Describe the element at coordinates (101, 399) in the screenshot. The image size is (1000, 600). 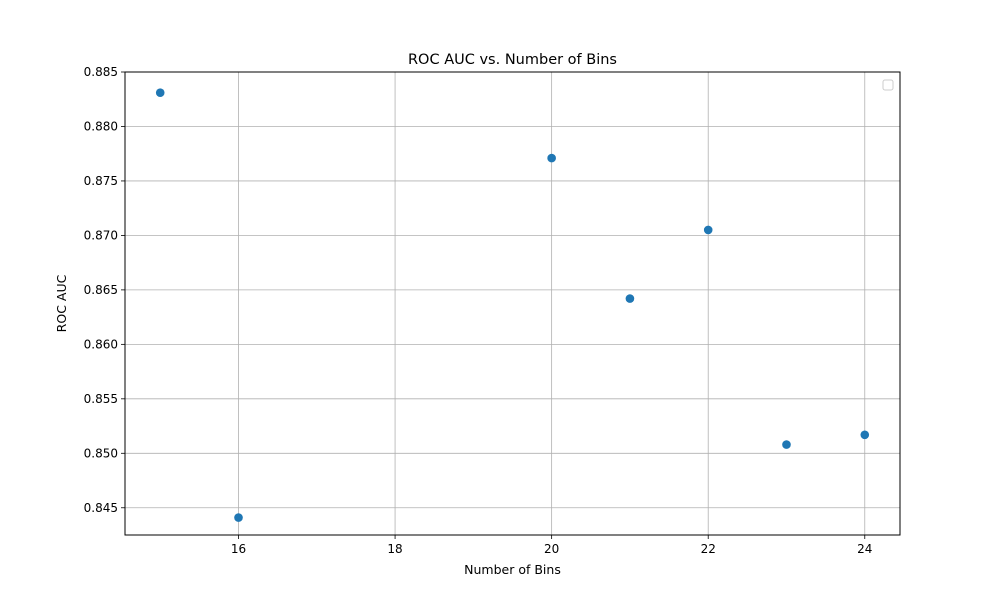
I see `y-tick-label: 0.855` at that location.